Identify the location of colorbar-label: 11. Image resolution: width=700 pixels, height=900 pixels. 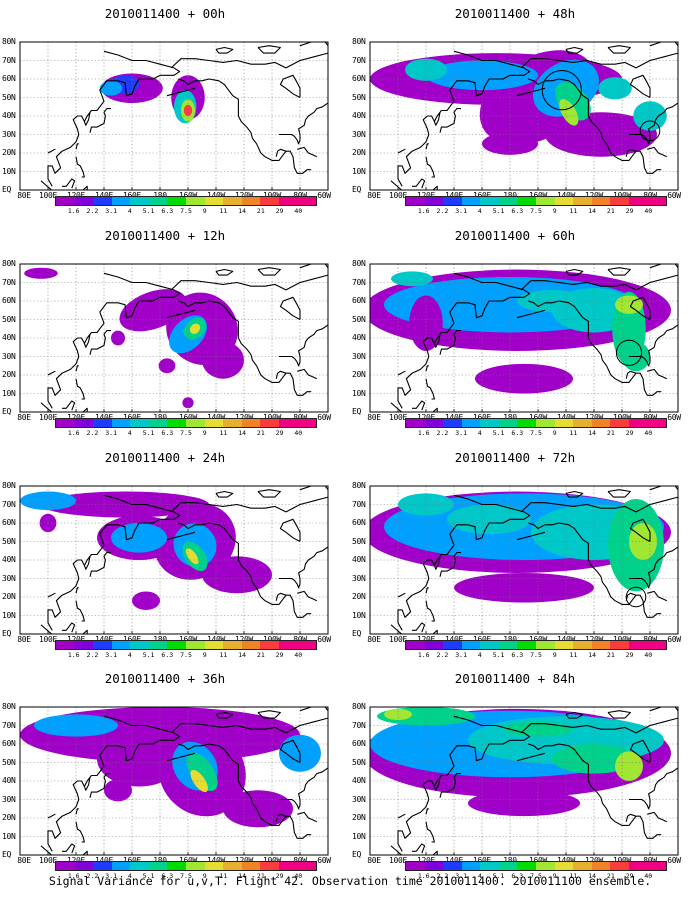
(573, 211).